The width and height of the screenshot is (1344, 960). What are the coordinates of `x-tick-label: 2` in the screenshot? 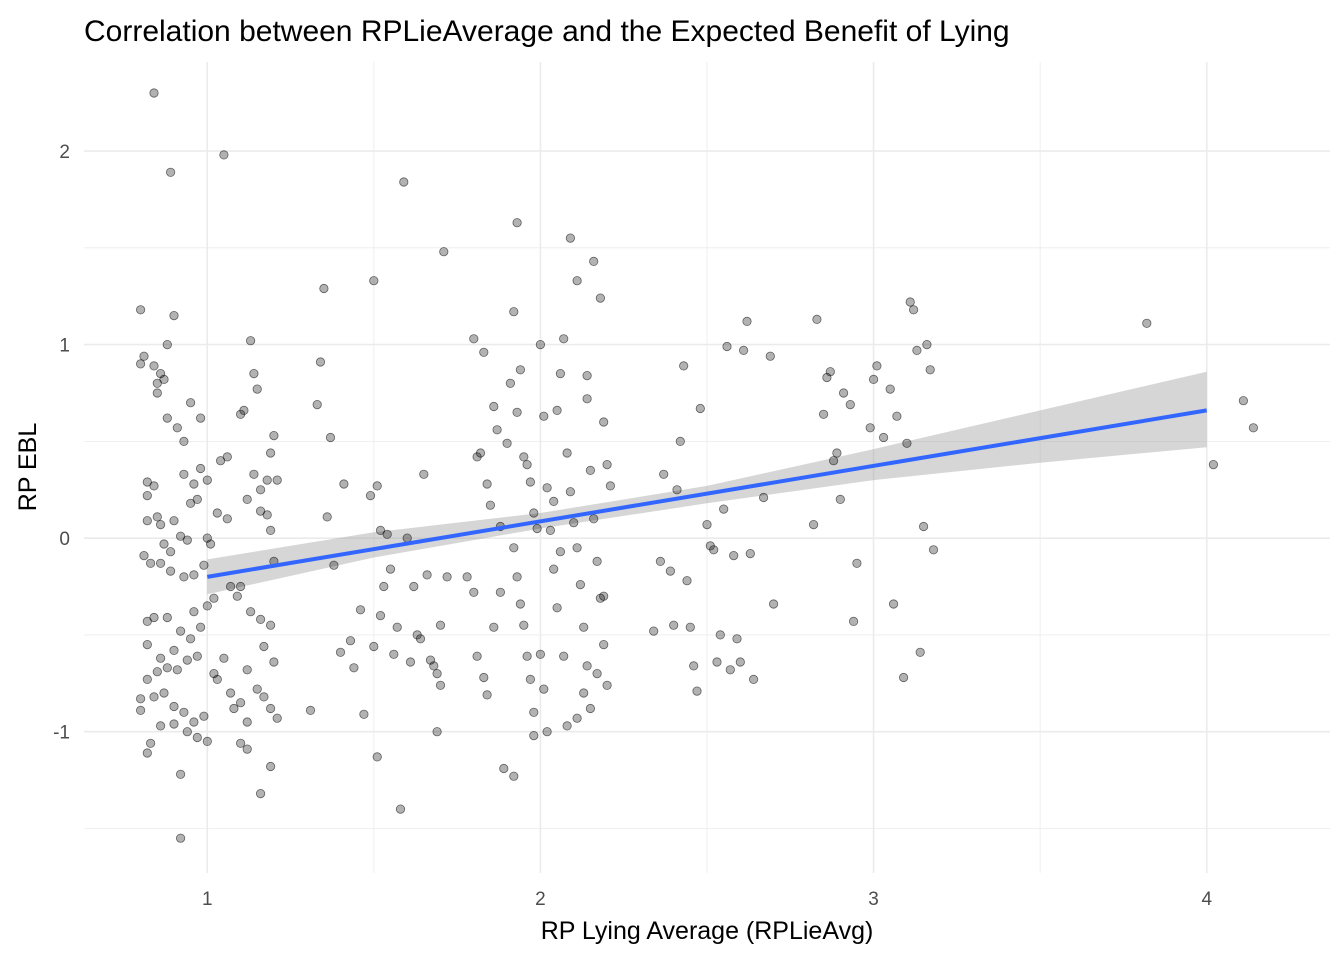 It's located at (540, 899).